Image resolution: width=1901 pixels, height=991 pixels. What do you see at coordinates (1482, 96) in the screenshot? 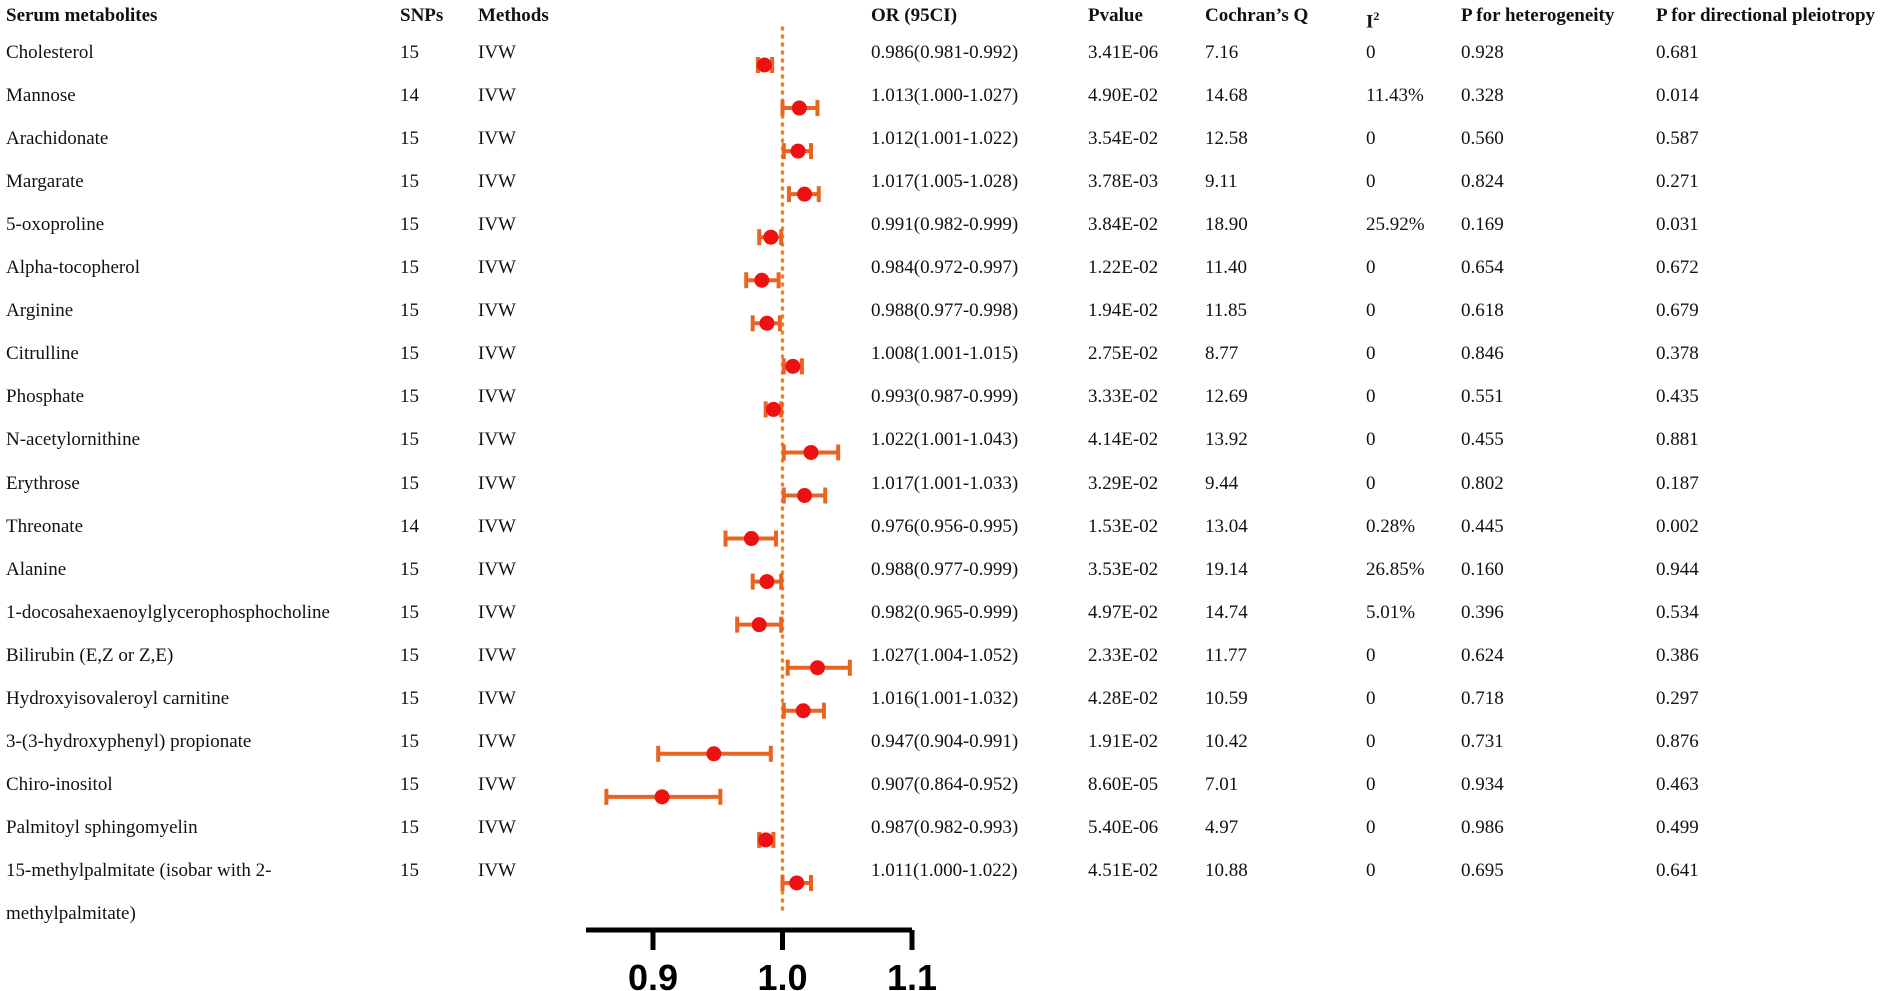
I see `cell-p-heterogeneity: 0.328` at bounding box center [1482, 96].